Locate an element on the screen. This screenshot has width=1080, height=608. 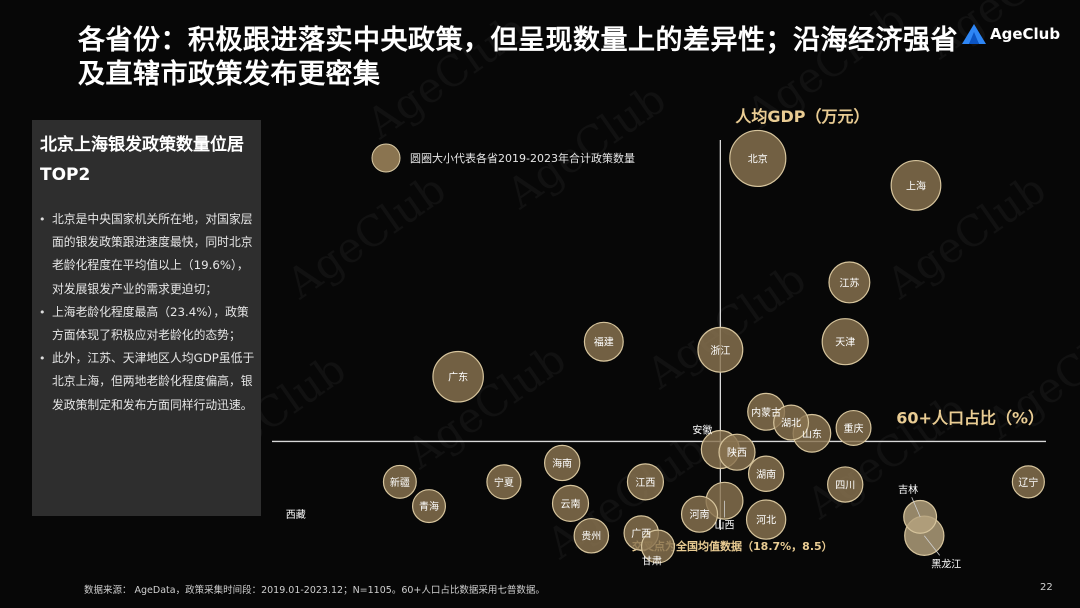
x-axis-label: 60+人口占比（%） is located at coordinates (970, 417).